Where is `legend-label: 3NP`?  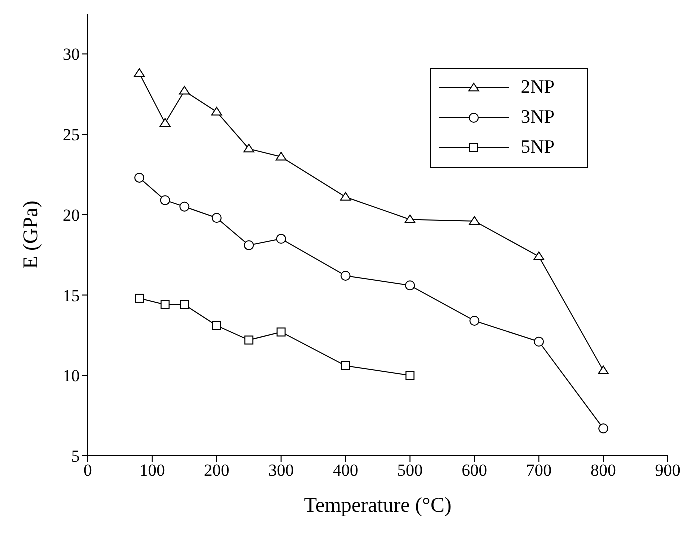
legend-label: 3NP is located at coordinates (538, 118).